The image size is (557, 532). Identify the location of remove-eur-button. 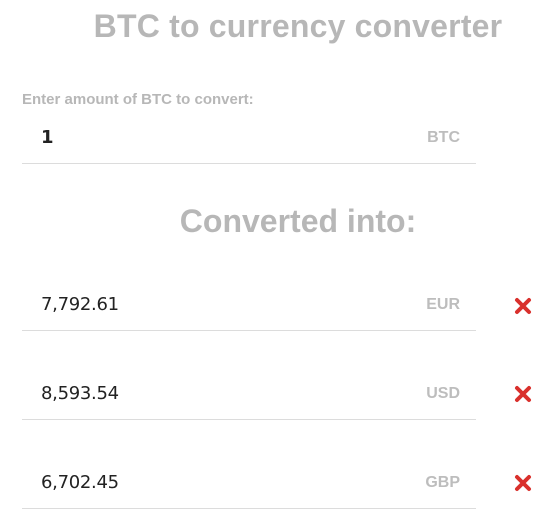
(523, 306).